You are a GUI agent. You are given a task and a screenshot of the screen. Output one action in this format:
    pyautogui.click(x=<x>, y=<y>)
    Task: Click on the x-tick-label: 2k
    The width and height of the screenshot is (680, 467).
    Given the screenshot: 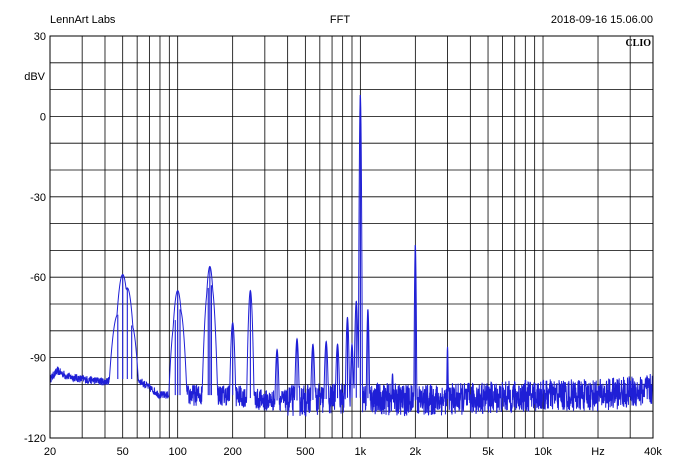 What is the action you would take?
    pyautogui.click(x=416, y=452)
    